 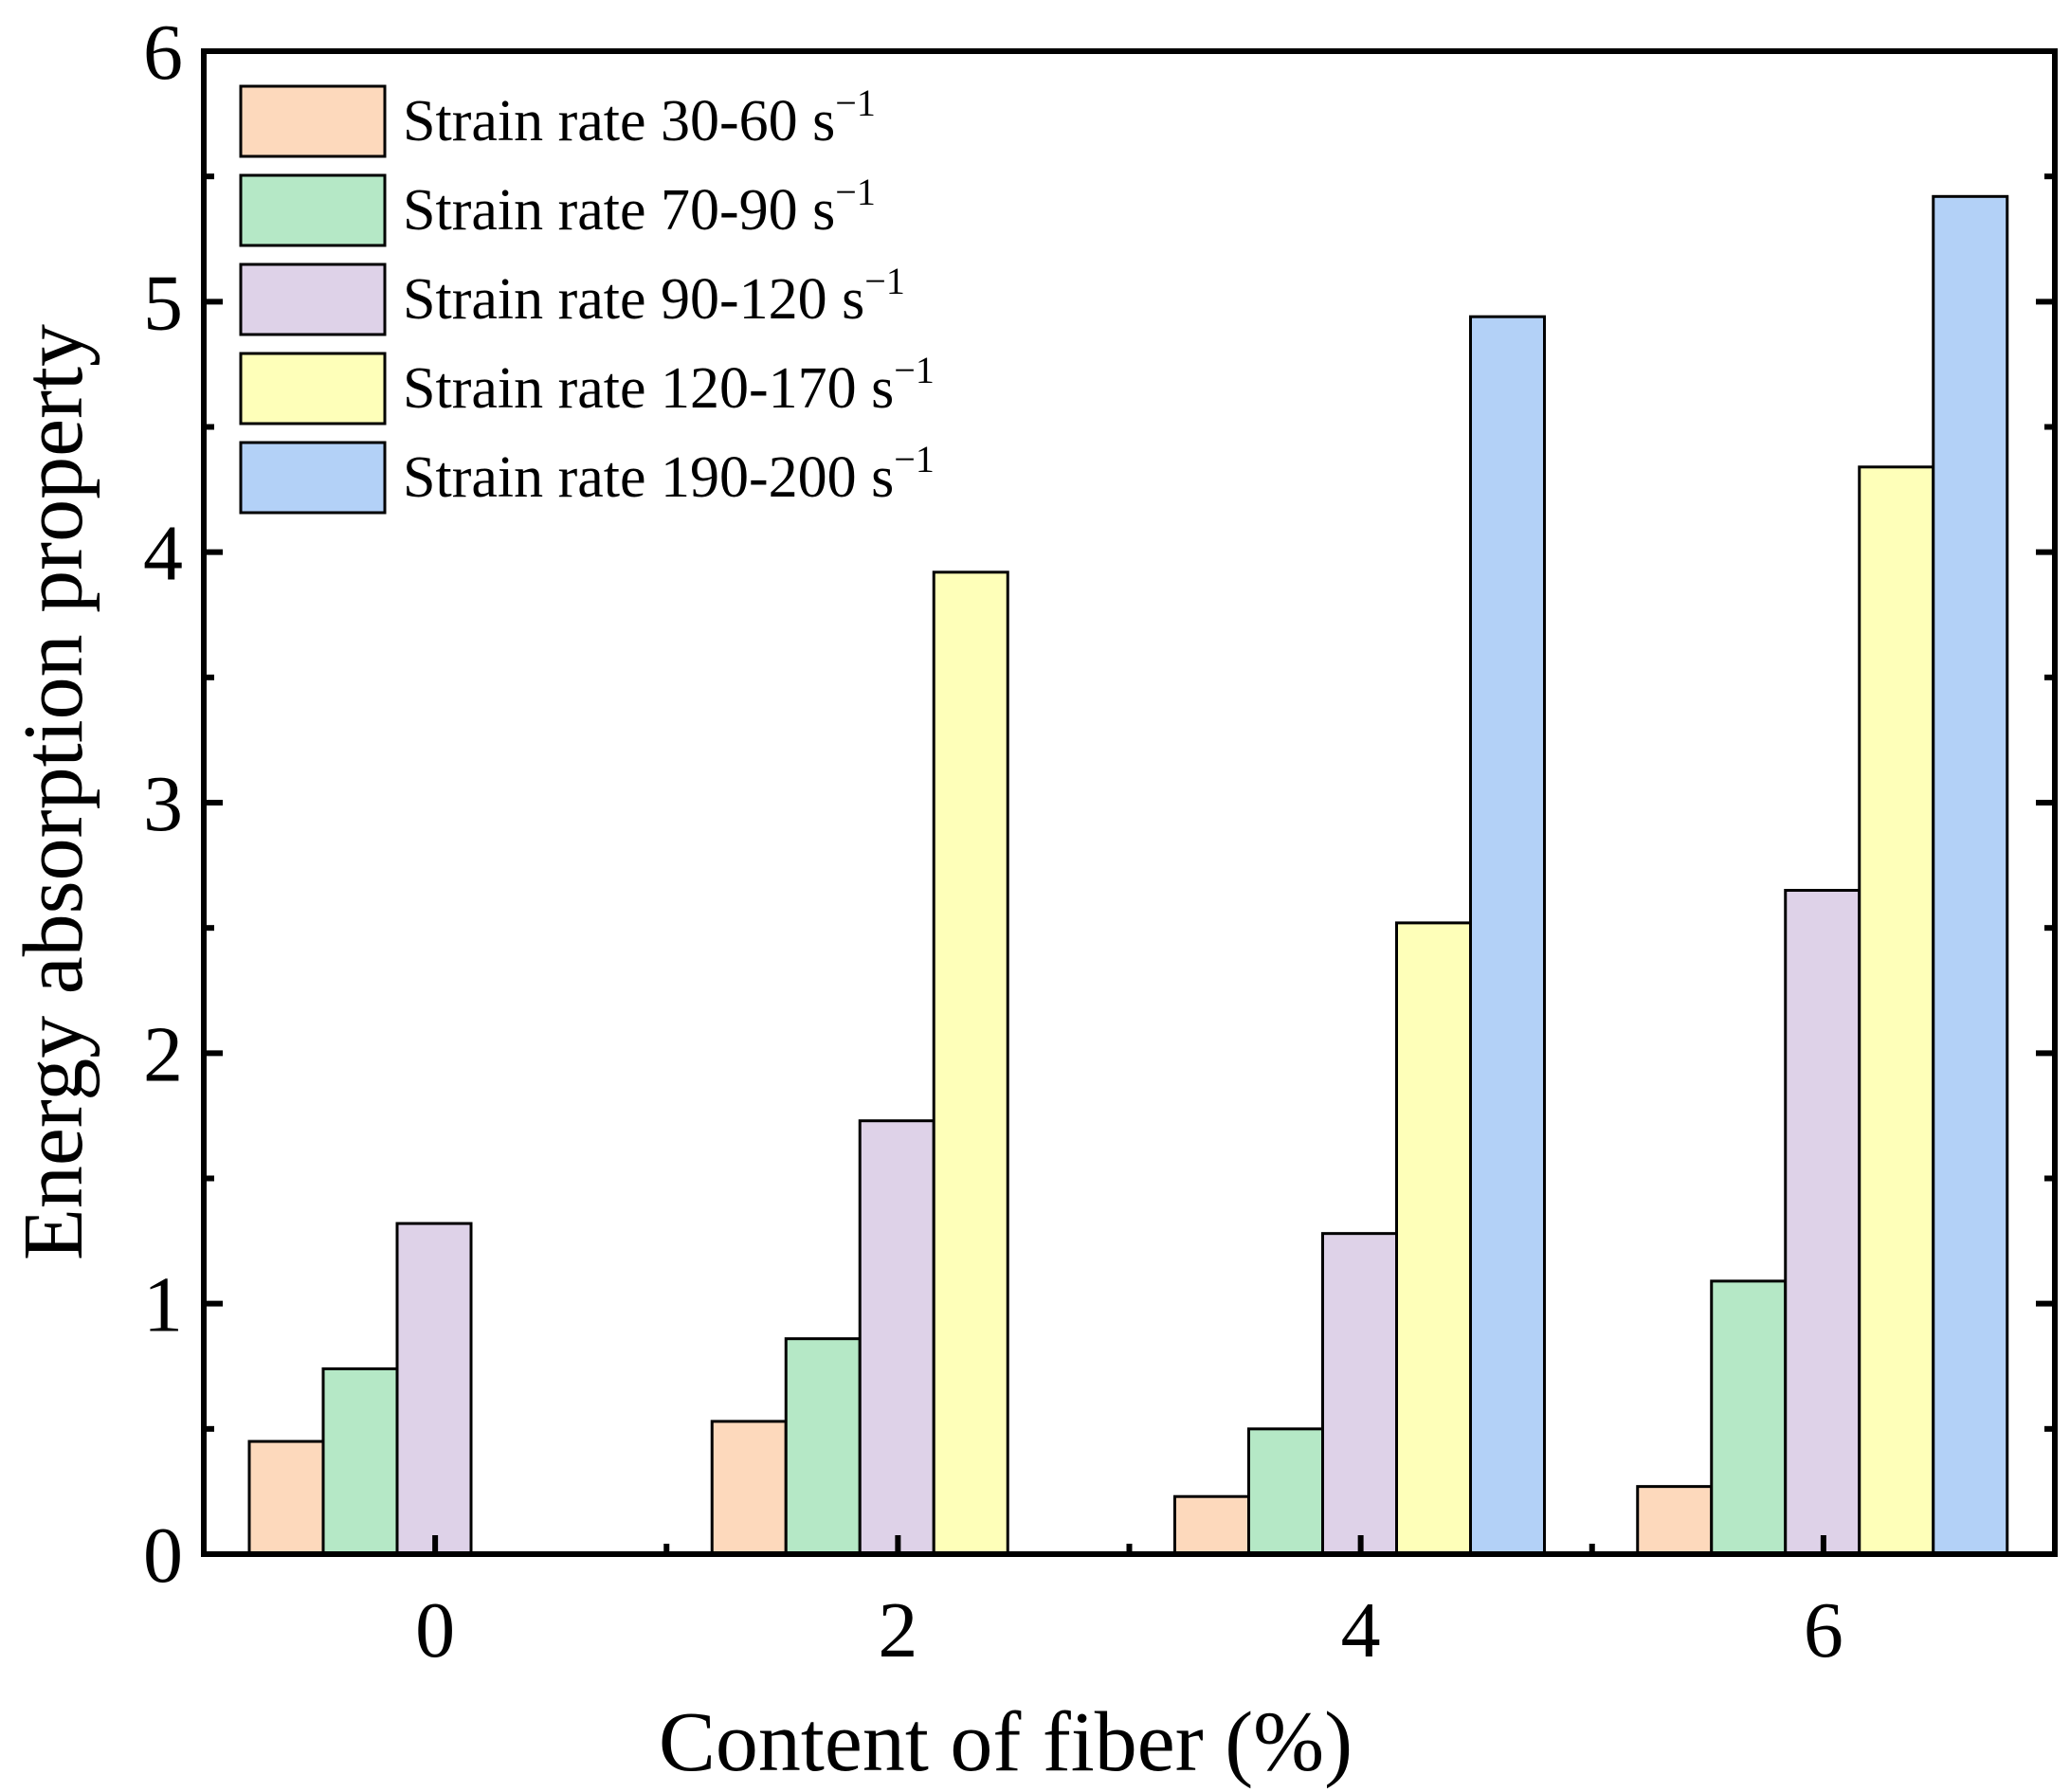 What do you see at coordinates (1823, 1630) in the screenshot?
I see `x-tick-label: 6` at bounding box center [1823, 1630].